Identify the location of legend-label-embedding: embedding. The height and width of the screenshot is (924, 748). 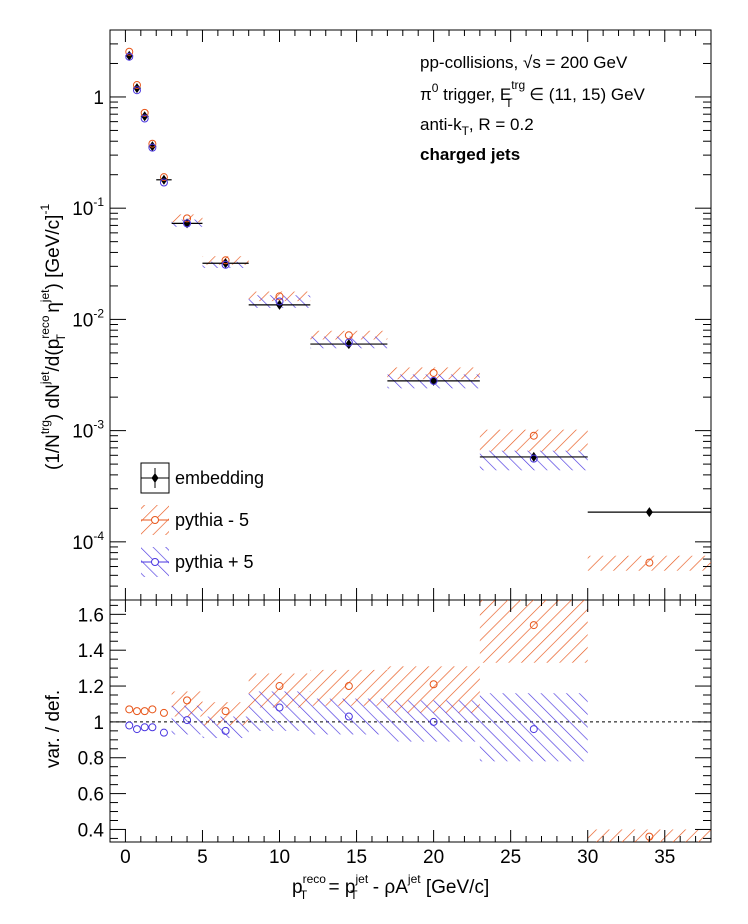
(219, 478).